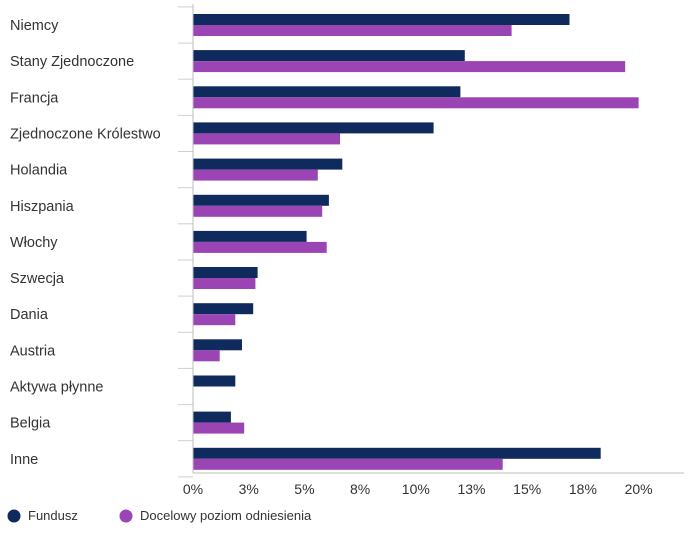 This screenshot has height=533, width=690. Describe the element at coordinates (14, 516) in the screenshot. I see `legend-marker-fundusz` at that location.